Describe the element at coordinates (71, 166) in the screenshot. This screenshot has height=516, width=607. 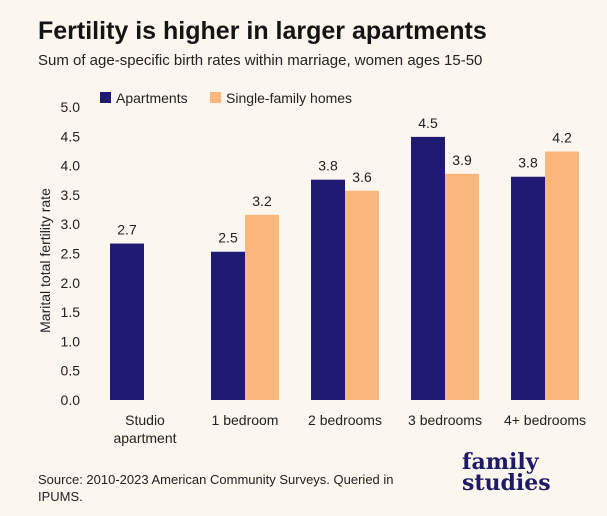
I see `y-tick-label: 4.0` at that location.